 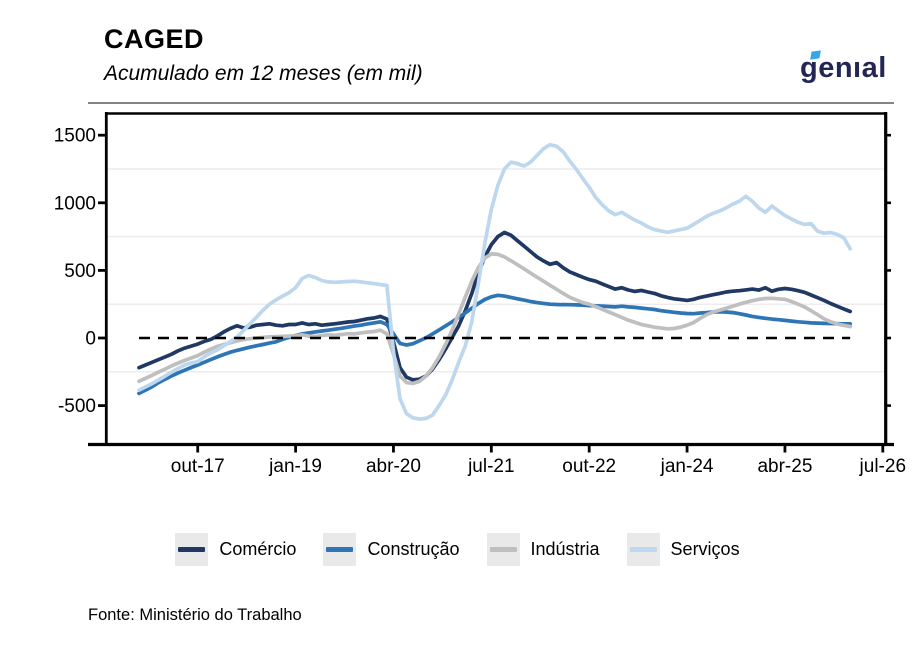 What do you see at coordinates (75, 136) in the screenshot?
I see `y-tick-label: 1500` at bounding box center [75, 136].